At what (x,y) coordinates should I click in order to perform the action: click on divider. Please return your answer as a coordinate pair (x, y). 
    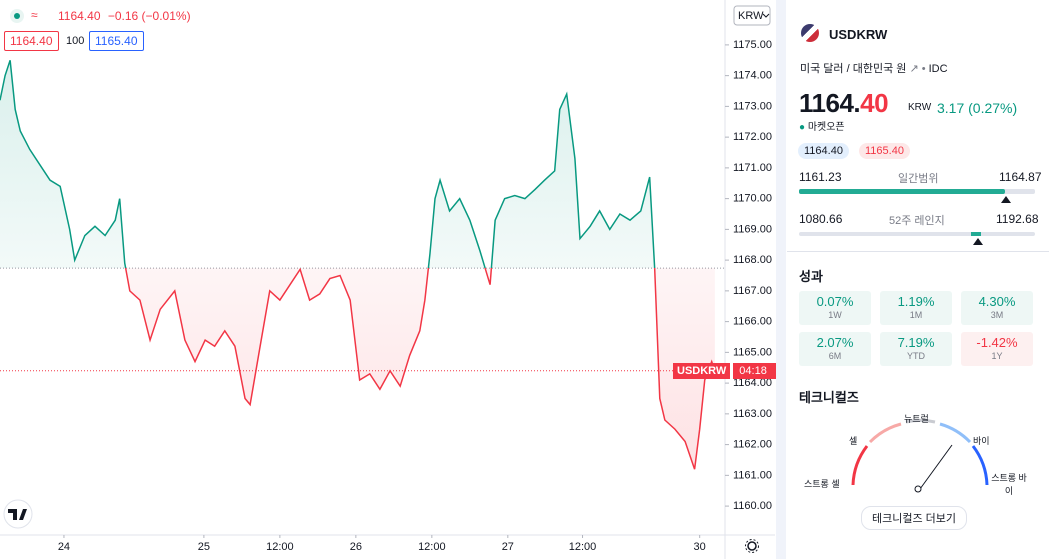
    Looking at the image, I should click on (918, 251).